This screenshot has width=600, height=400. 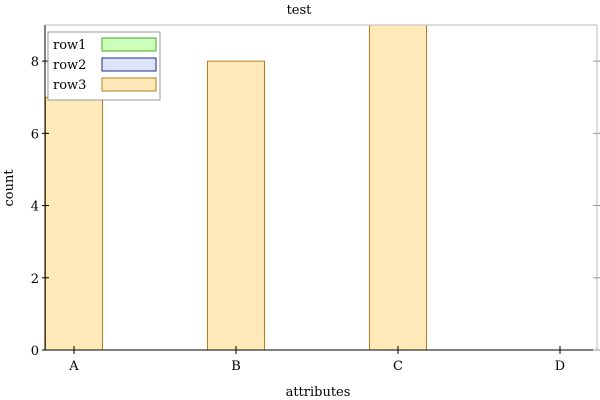 What do you see at coordinates (300, 10) in the screenshot?
I see `chart-title: test` at bounding box center [300, 10].